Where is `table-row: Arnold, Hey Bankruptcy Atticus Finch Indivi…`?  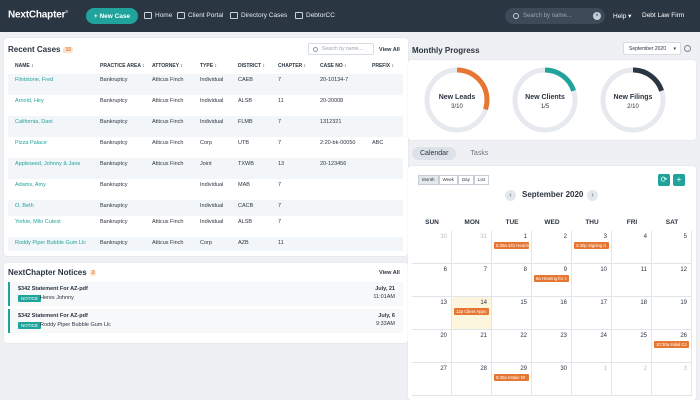
table-row: Arnold, Hey Bankruptcy Atticus Finch Indivi… is located at coordinates (205, 105).